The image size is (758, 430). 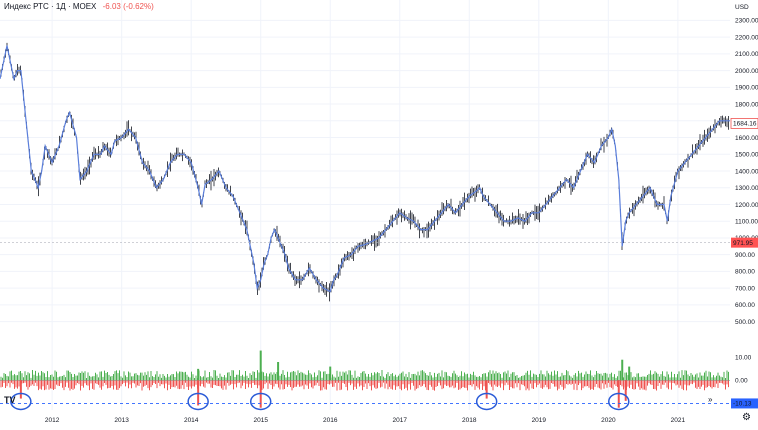 What do you see at coordinates (745, 288) in the screenshot?
I see `y-tick-label: 700.00` at bounding box center [745, 288].